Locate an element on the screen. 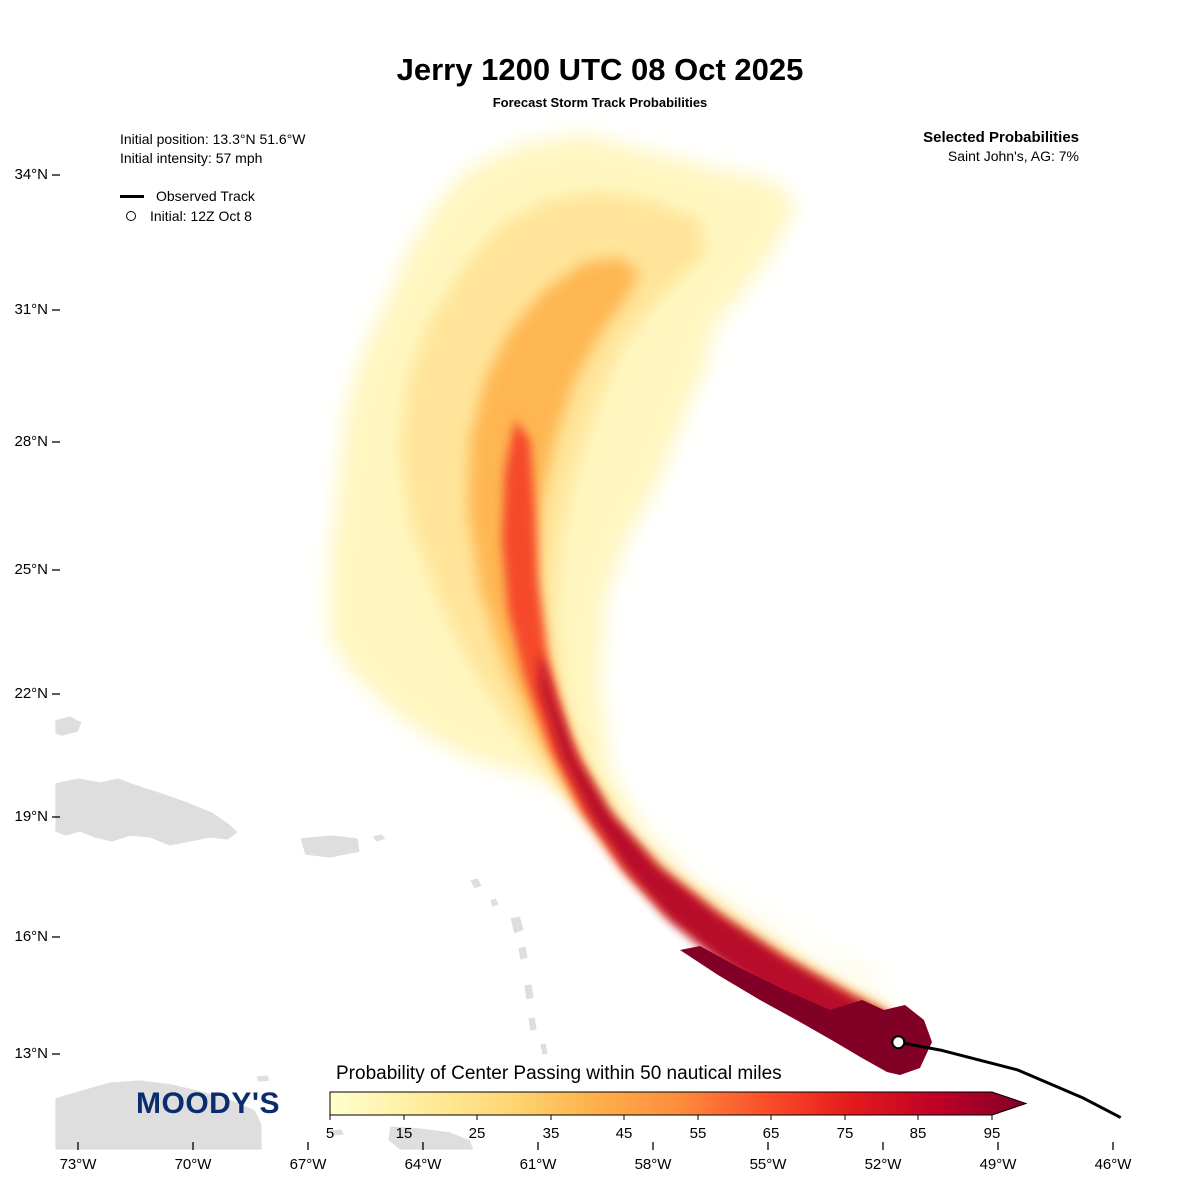 The image size is (1200, 1200). lat-label-22: 22°N is located at coordinates (31, 693).